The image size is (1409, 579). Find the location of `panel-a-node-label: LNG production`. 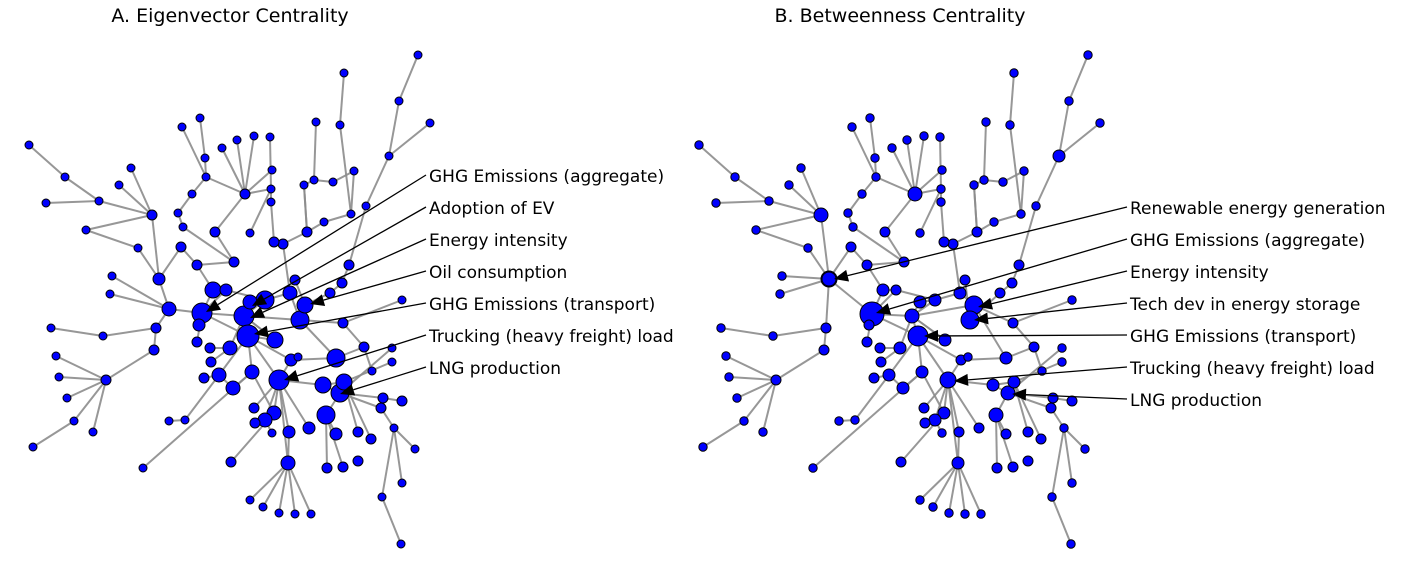

panel-a-node-label: LNG production is located at coordinates (495, 369).